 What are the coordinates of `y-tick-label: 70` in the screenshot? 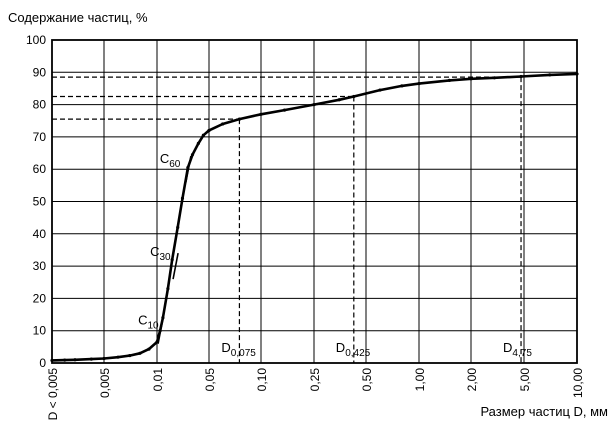 It's located at (40, 137).